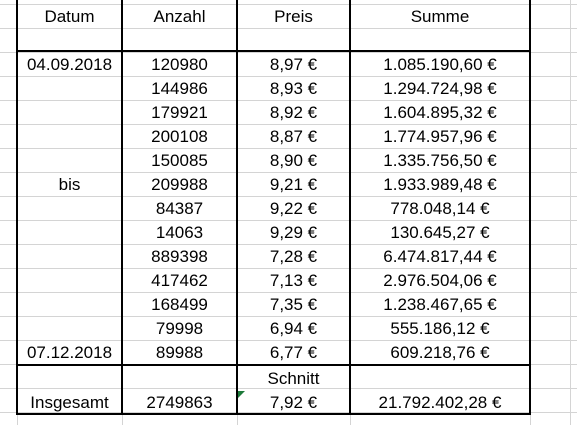 Image resolution: width=577 pixels, height=425 pixels. I want to click on cell-datum: 07.12.2018, so click(69, 352).